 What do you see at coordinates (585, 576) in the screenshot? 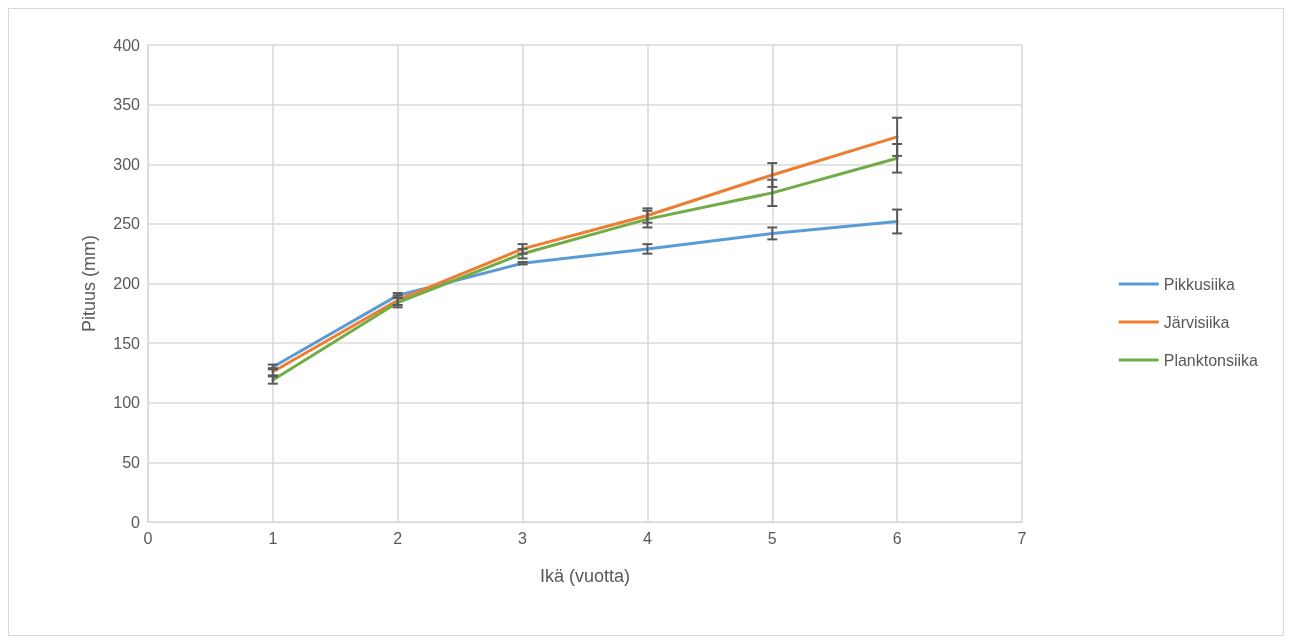
I see `x-axis-title: Ikä (vuotta)` at bounding box center [585, 576].